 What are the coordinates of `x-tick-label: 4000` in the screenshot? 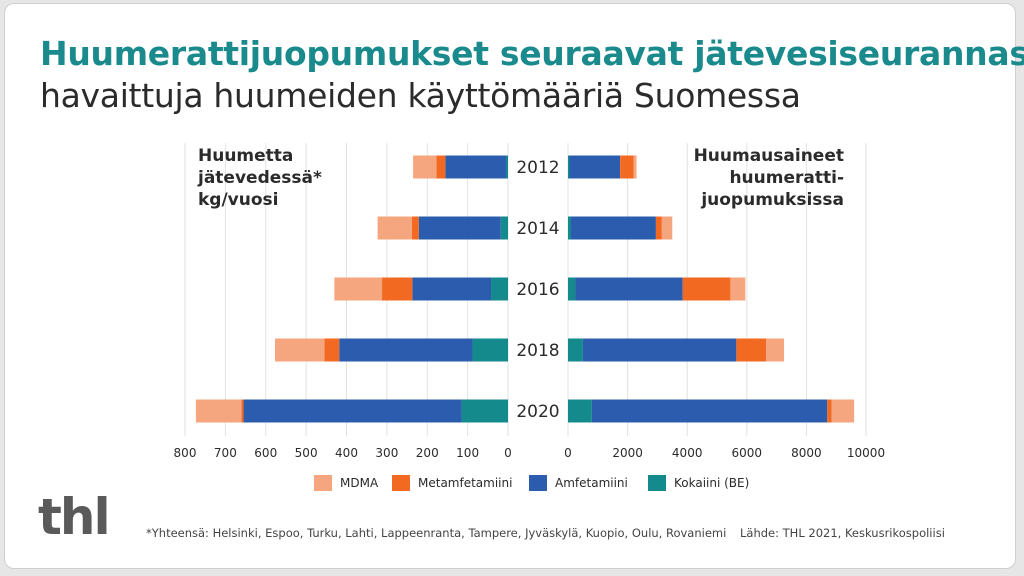 It's located at (687, 453).